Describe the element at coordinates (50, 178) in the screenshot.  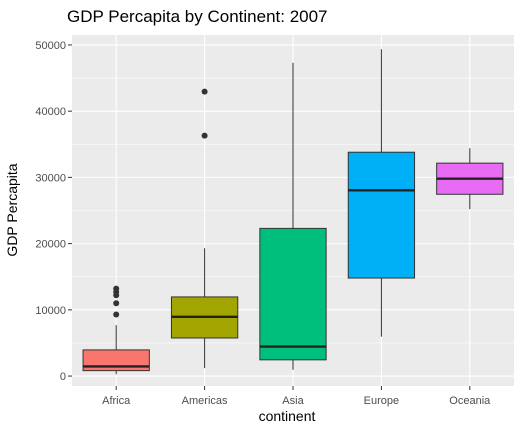
I see `y-tick-label: 30000` at that location.